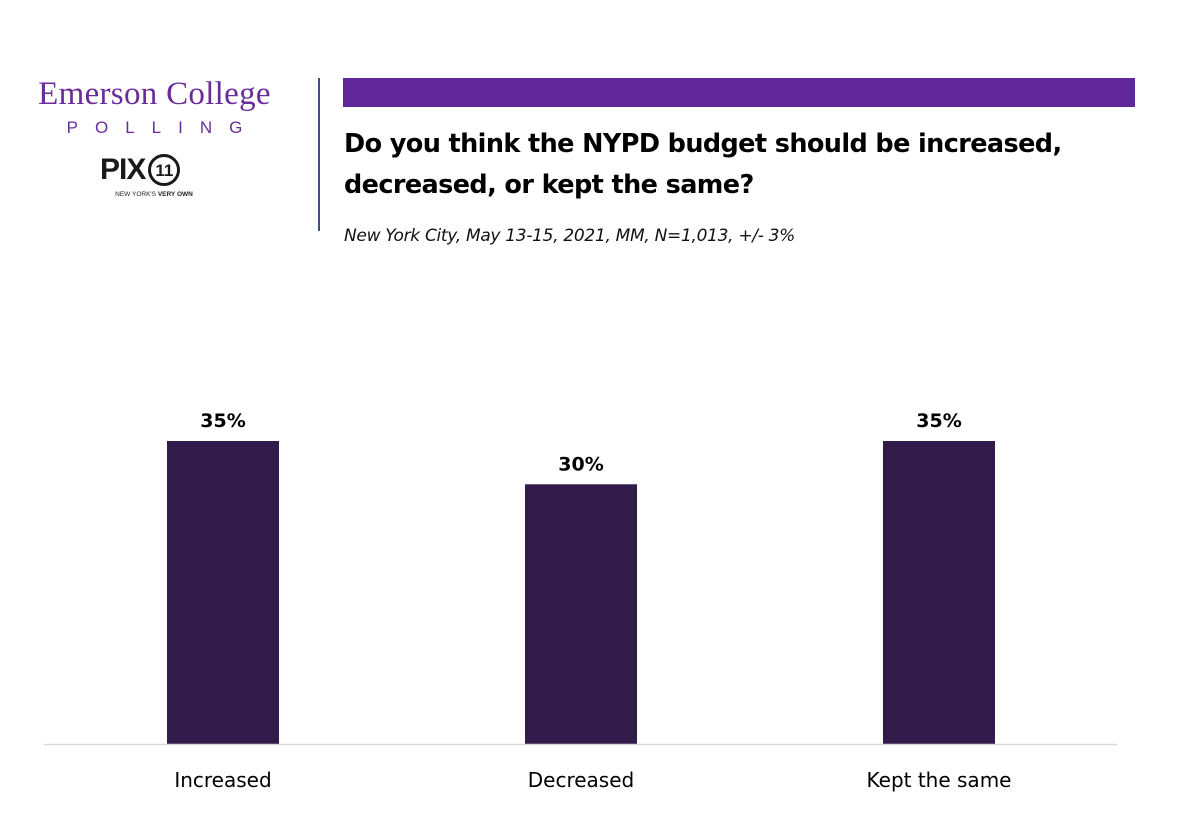  Describe the element at coordinates (222, 780) in the screenshot. I see `category-label: Increased` at that location.